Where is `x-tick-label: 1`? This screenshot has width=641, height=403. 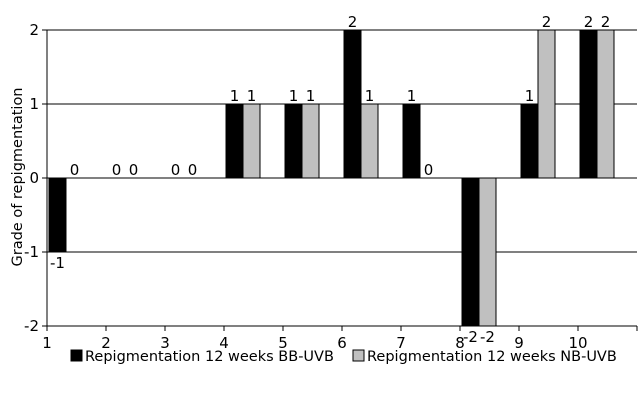 x-tick-label: 1 is located at coordinates (47, 343).